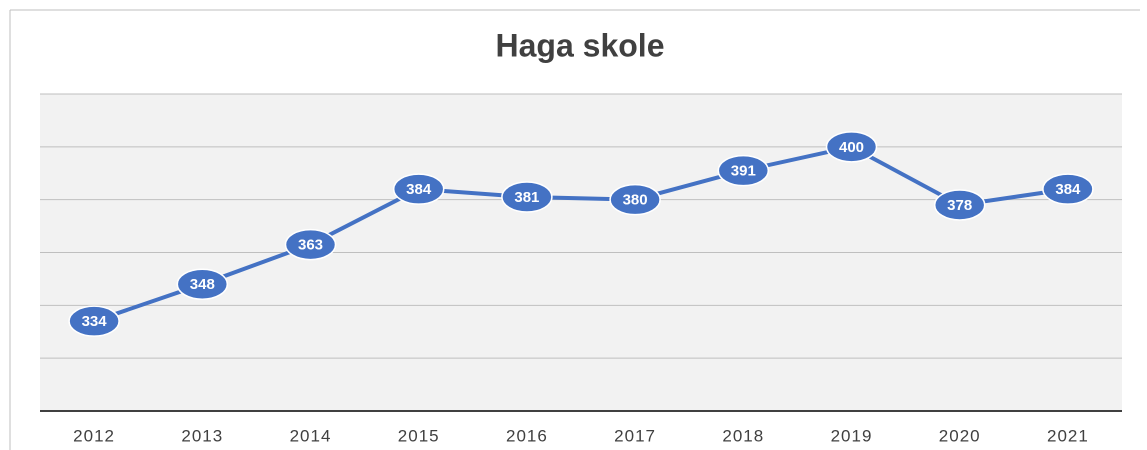 This screenshot has height=450, width=1147. Describe the element at coordinates (743, 435) in the screenshot. I see `x-tick-label: 2018` at that location.